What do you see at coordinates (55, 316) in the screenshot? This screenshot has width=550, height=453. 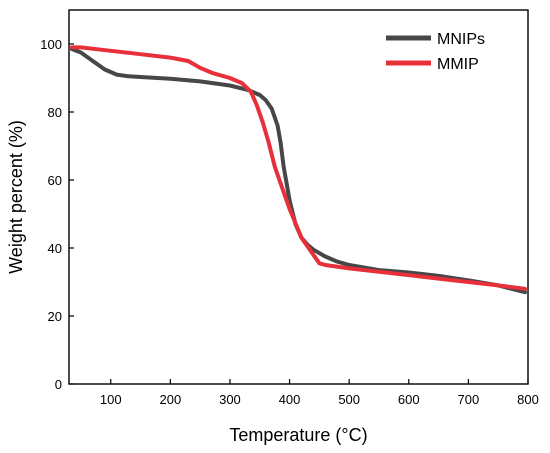 I see `y-tick-label: 20` at bounding box center [55, 316].